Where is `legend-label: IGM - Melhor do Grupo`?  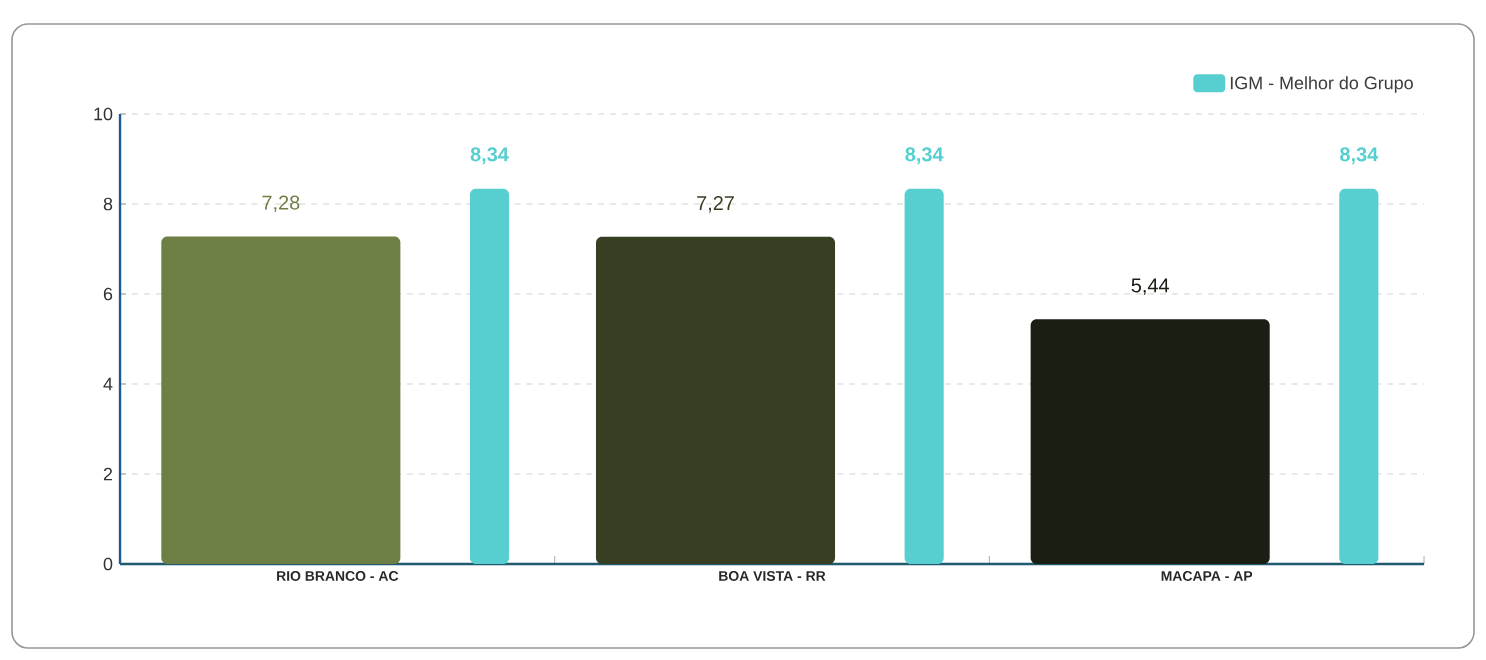 legend-label: IGM - Melhor do Grupo is located at coordinates (1321, 84).